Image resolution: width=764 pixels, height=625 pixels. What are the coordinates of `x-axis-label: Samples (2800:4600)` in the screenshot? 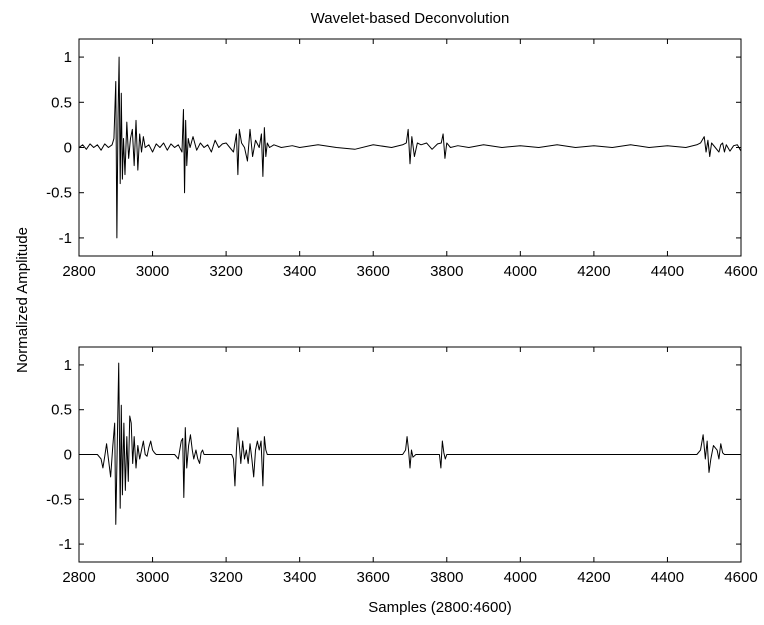 It's located at (439, 607).